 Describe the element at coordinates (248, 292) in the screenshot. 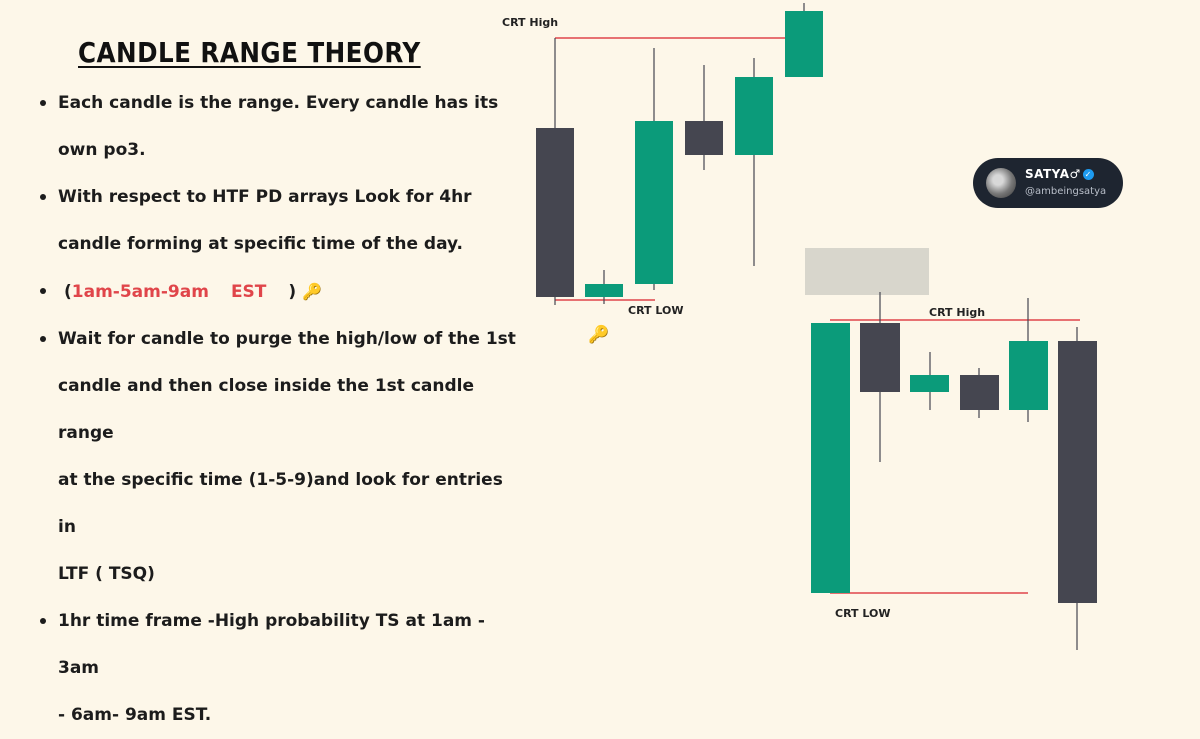

I see `timezone-label: EST` at that location.